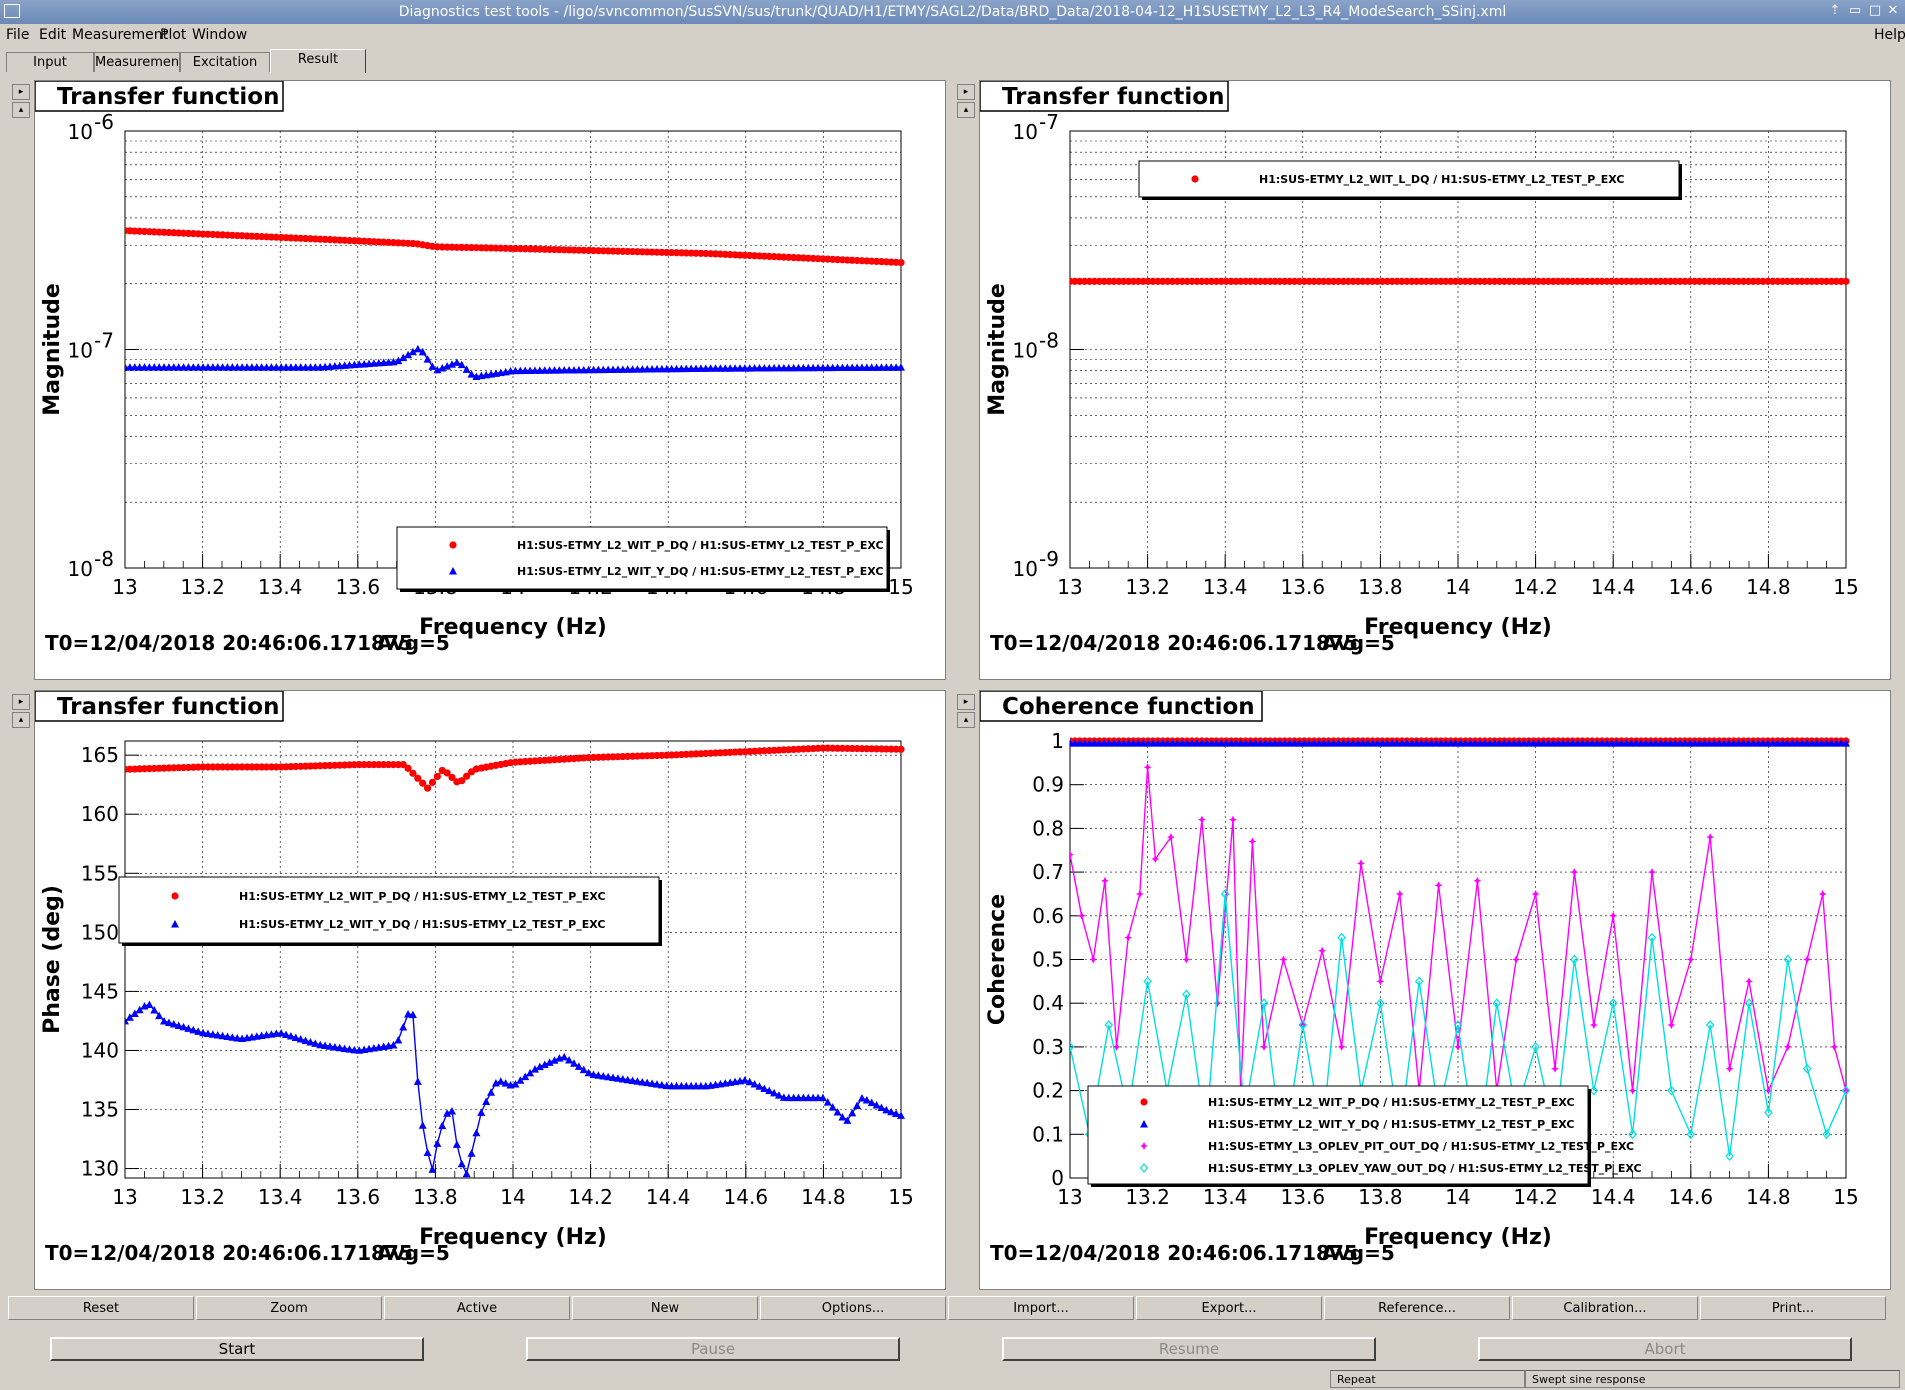 This screenshot has width=1905, height=1390. What do you see at coordinates (120, 35) in the screenshot?
I see `menu-measurement: Measurement` at bounding box center [120, 35].